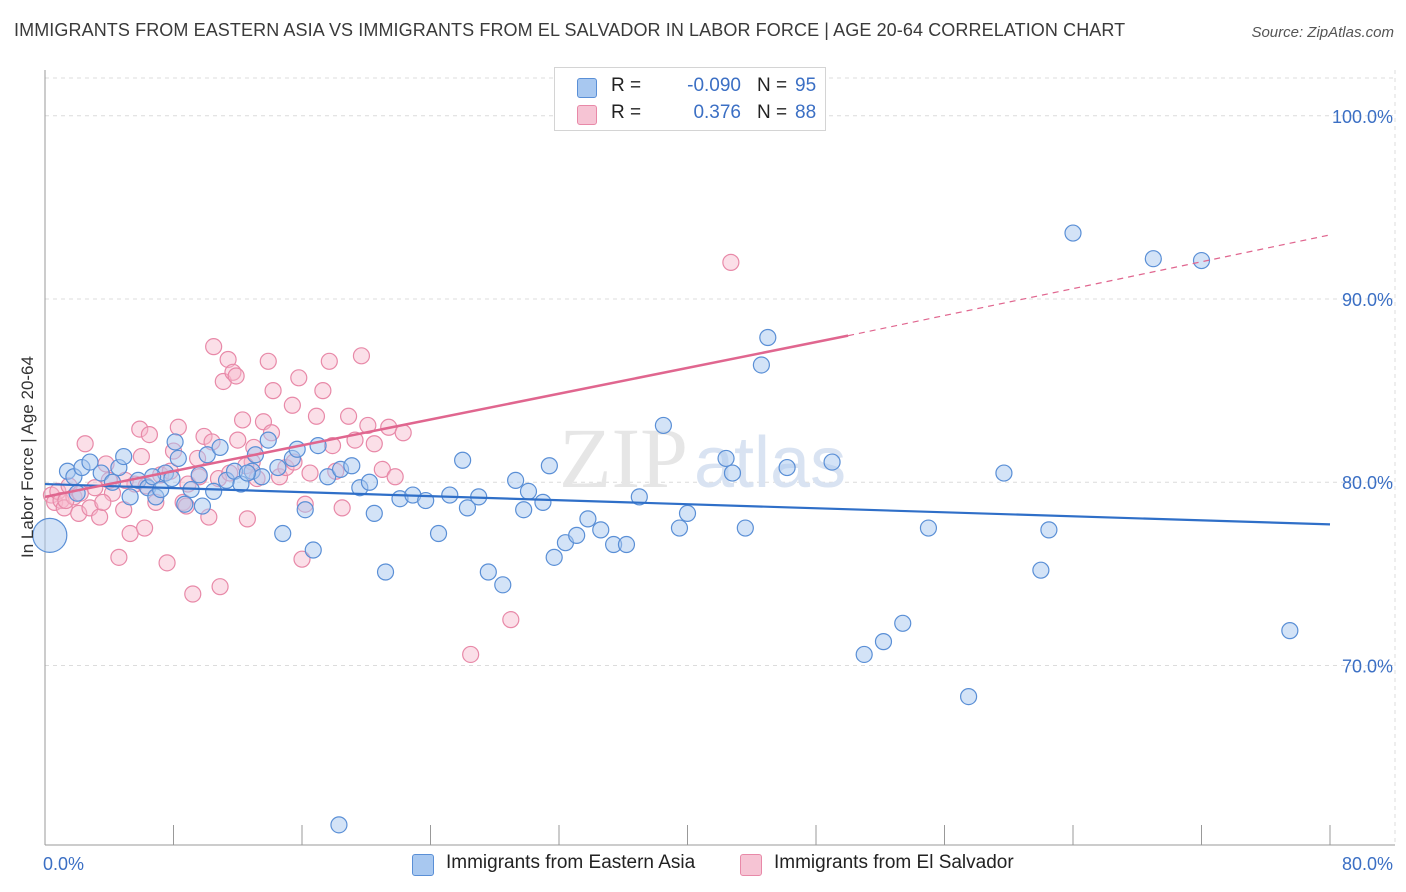 This screenshot has width=1406, height=892. I want to click on watermark-atlas: atlas, so click(770, 463).